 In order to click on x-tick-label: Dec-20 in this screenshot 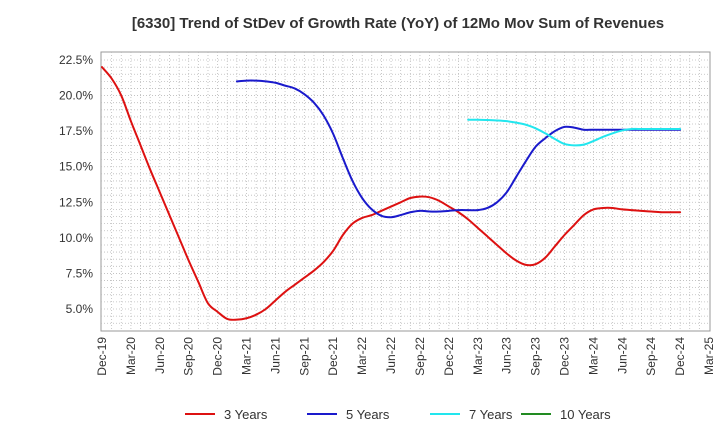, I will do `click(218, 356)`.